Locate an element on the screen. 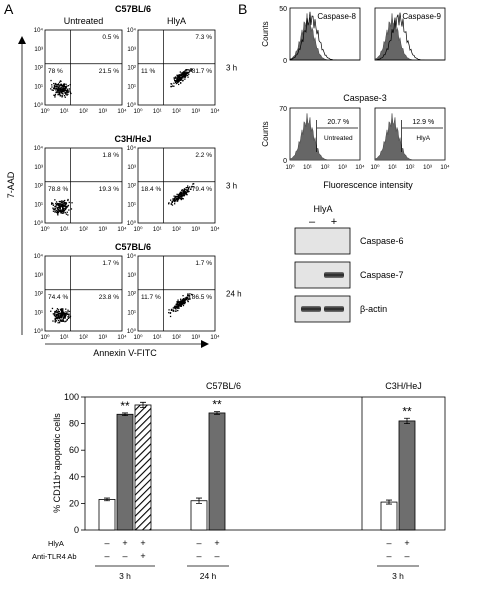  y-tick-label: 10³ is located at coordinates (131, 50).